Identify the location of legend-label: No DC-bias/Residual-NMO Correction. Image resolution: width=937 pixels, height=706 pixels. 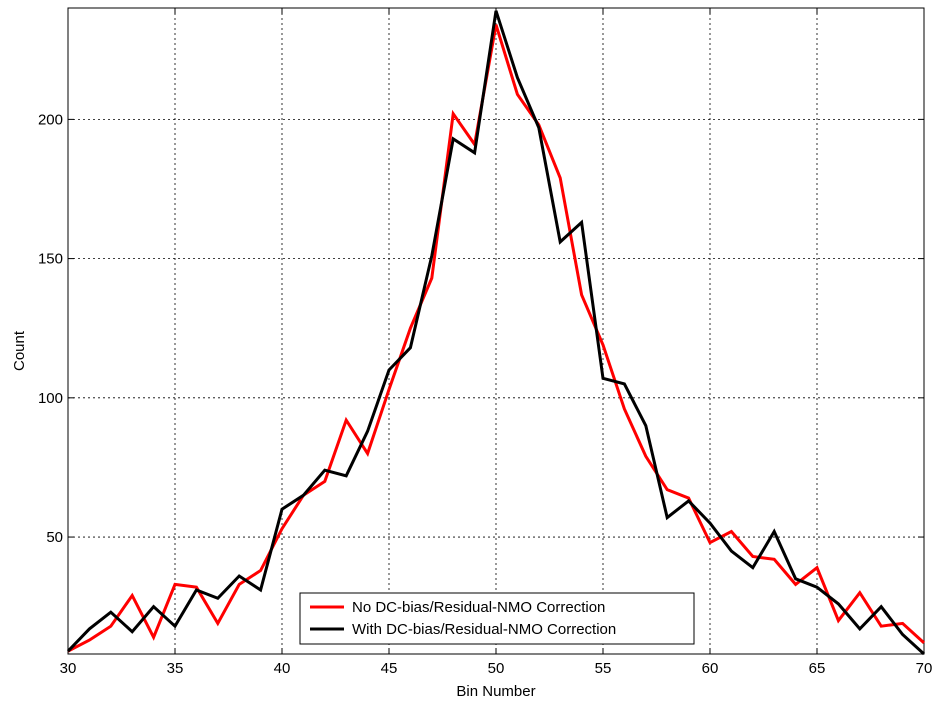
(478, 607).